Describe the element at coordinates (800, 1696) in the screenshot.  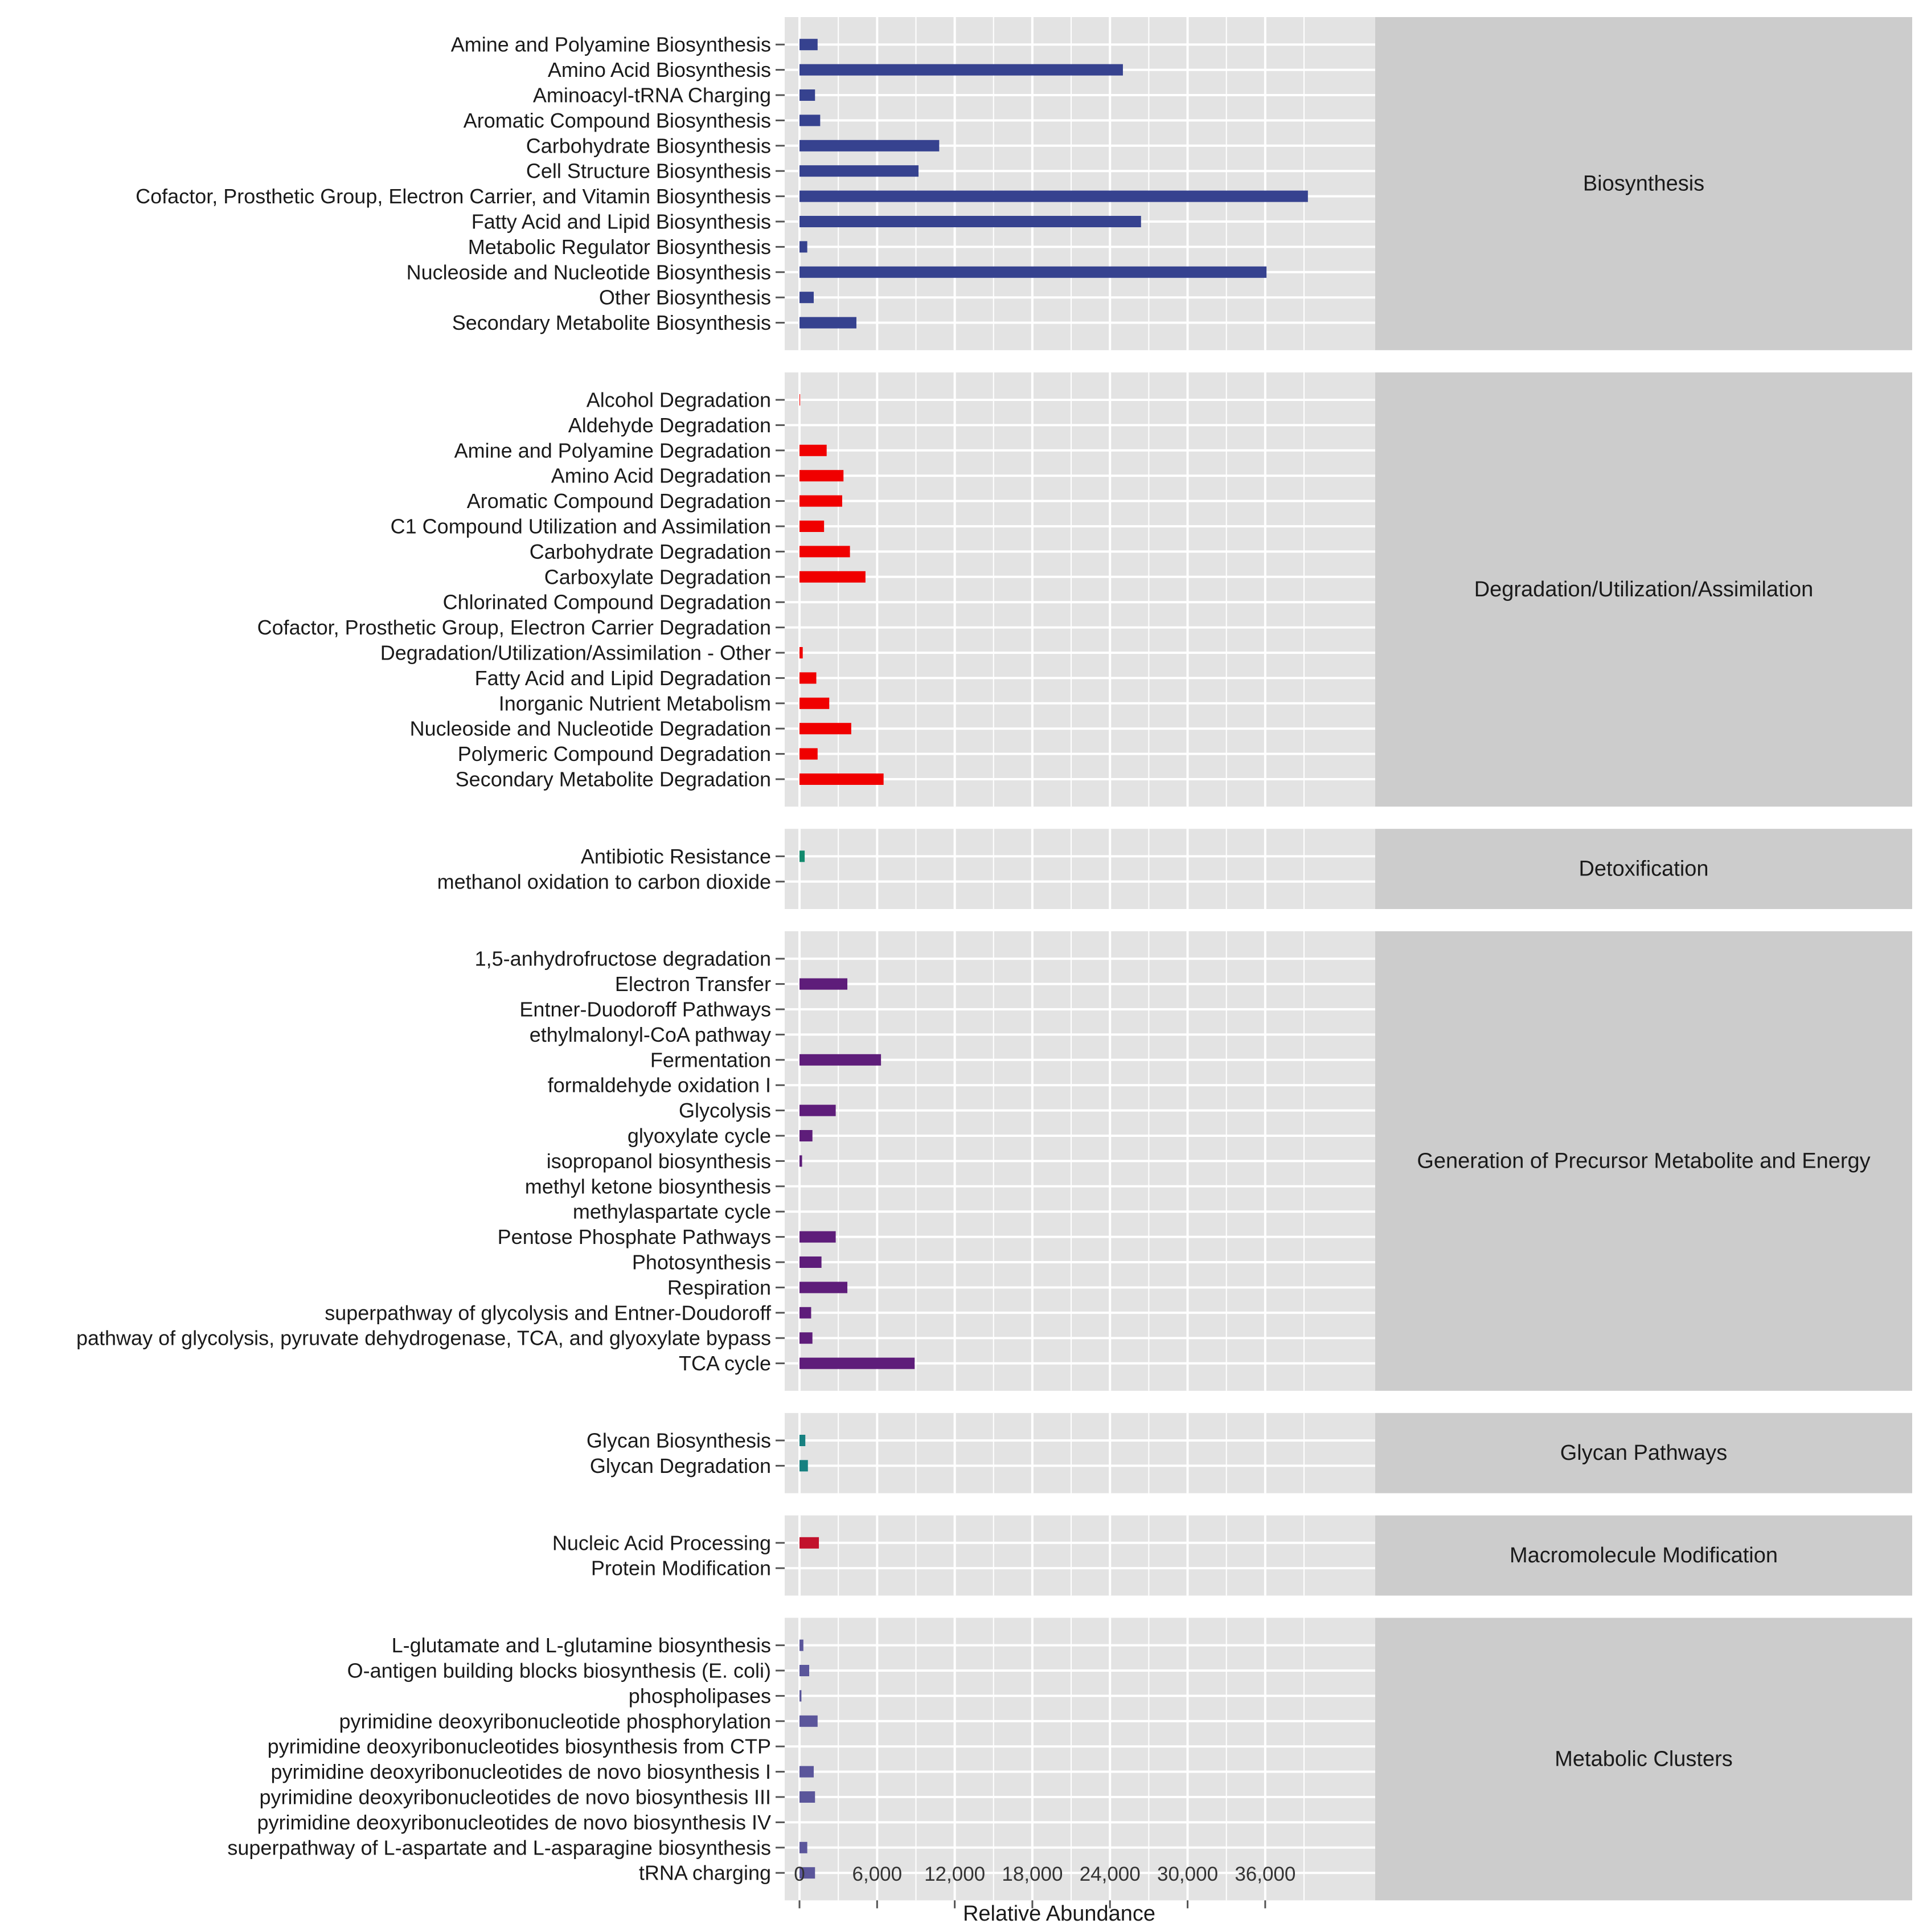
I see `bar-phospholipases` at that location.